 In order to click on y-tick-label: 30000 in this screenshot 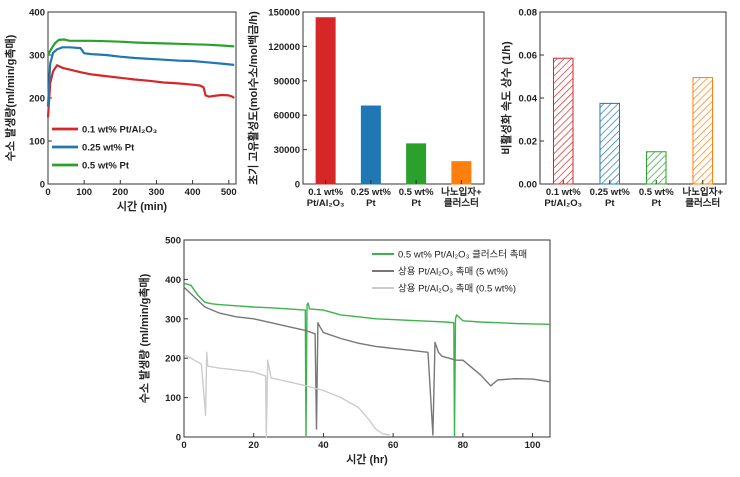, I will do `click(287, 150)`.